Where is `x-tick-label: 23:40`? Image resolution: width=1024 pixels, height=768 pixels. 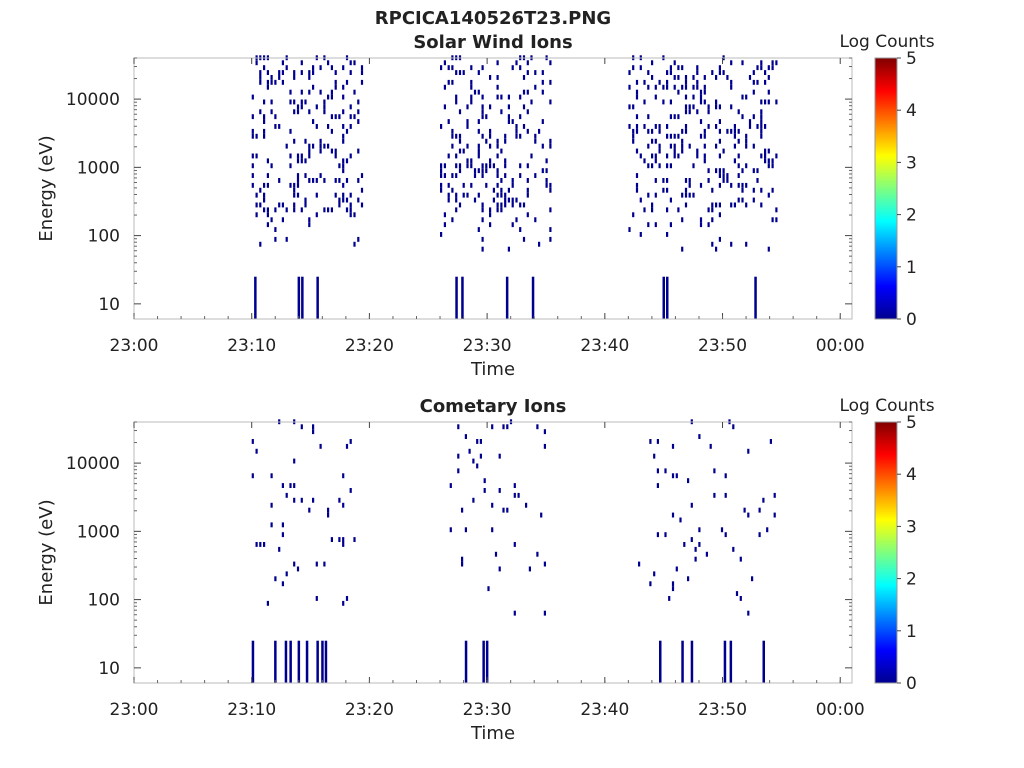 x-tick-label: 23:40 is located at coordinates (604, 710).